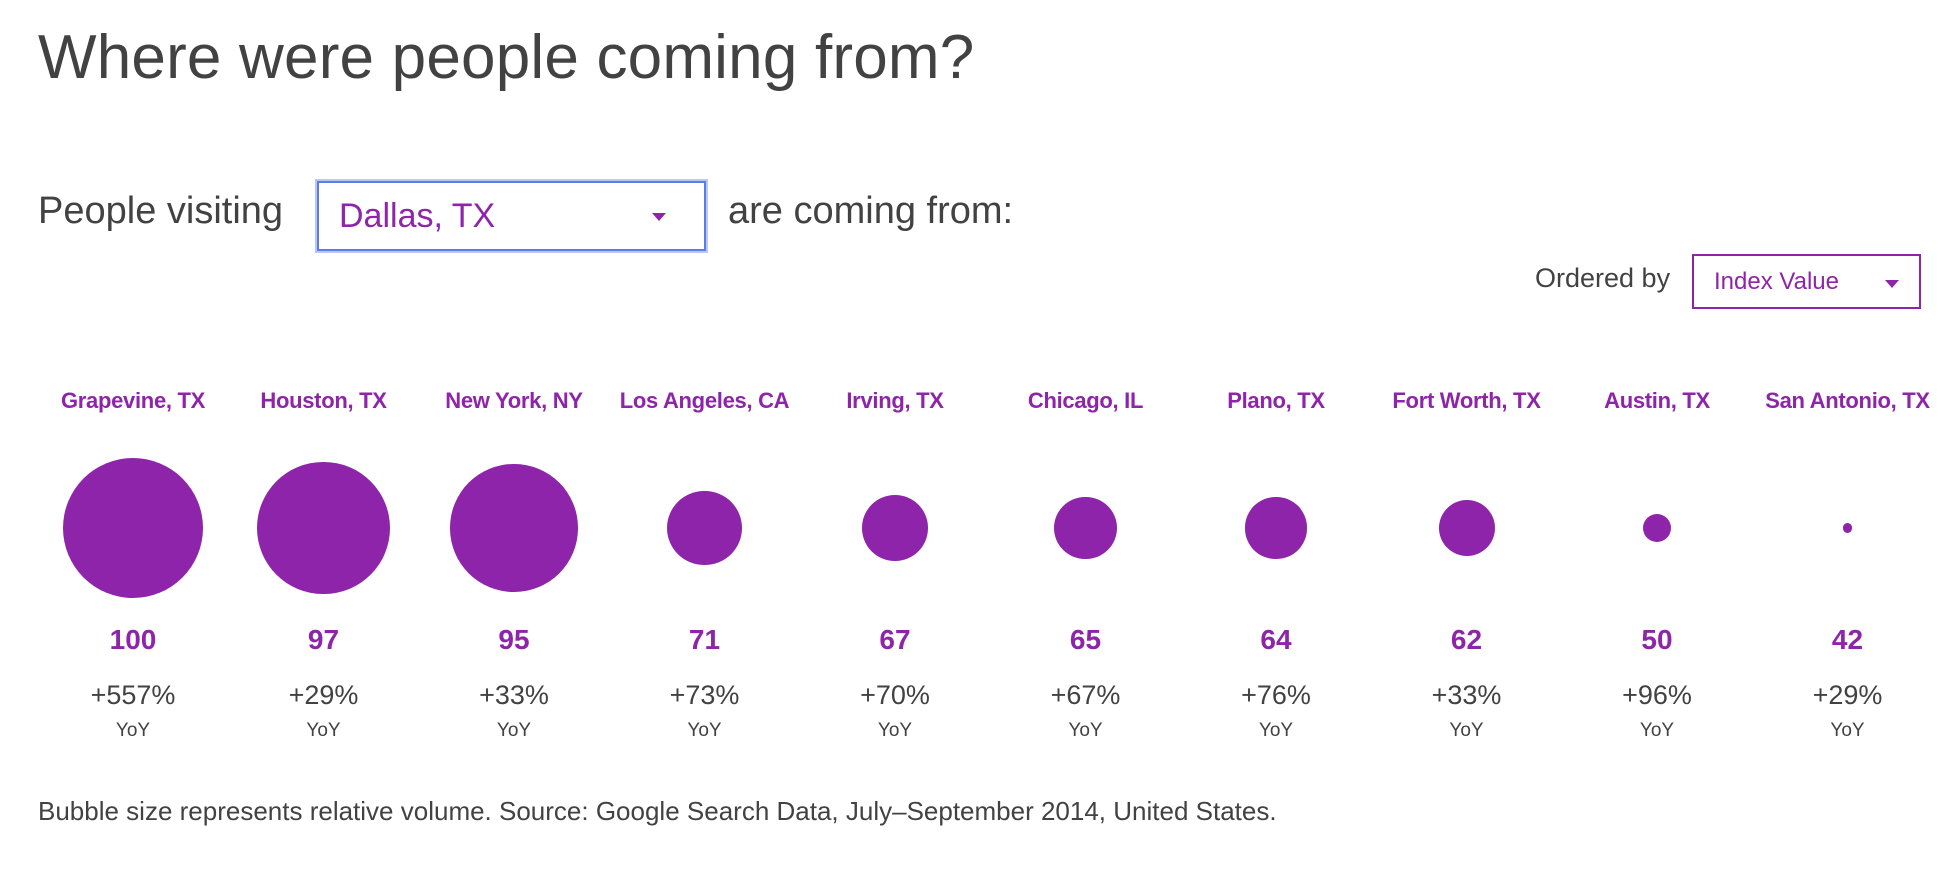  What do you see at coordinates (1657, 639) in the screenshot?
I see `index-value: 50` at bounding box center [1657, 639].